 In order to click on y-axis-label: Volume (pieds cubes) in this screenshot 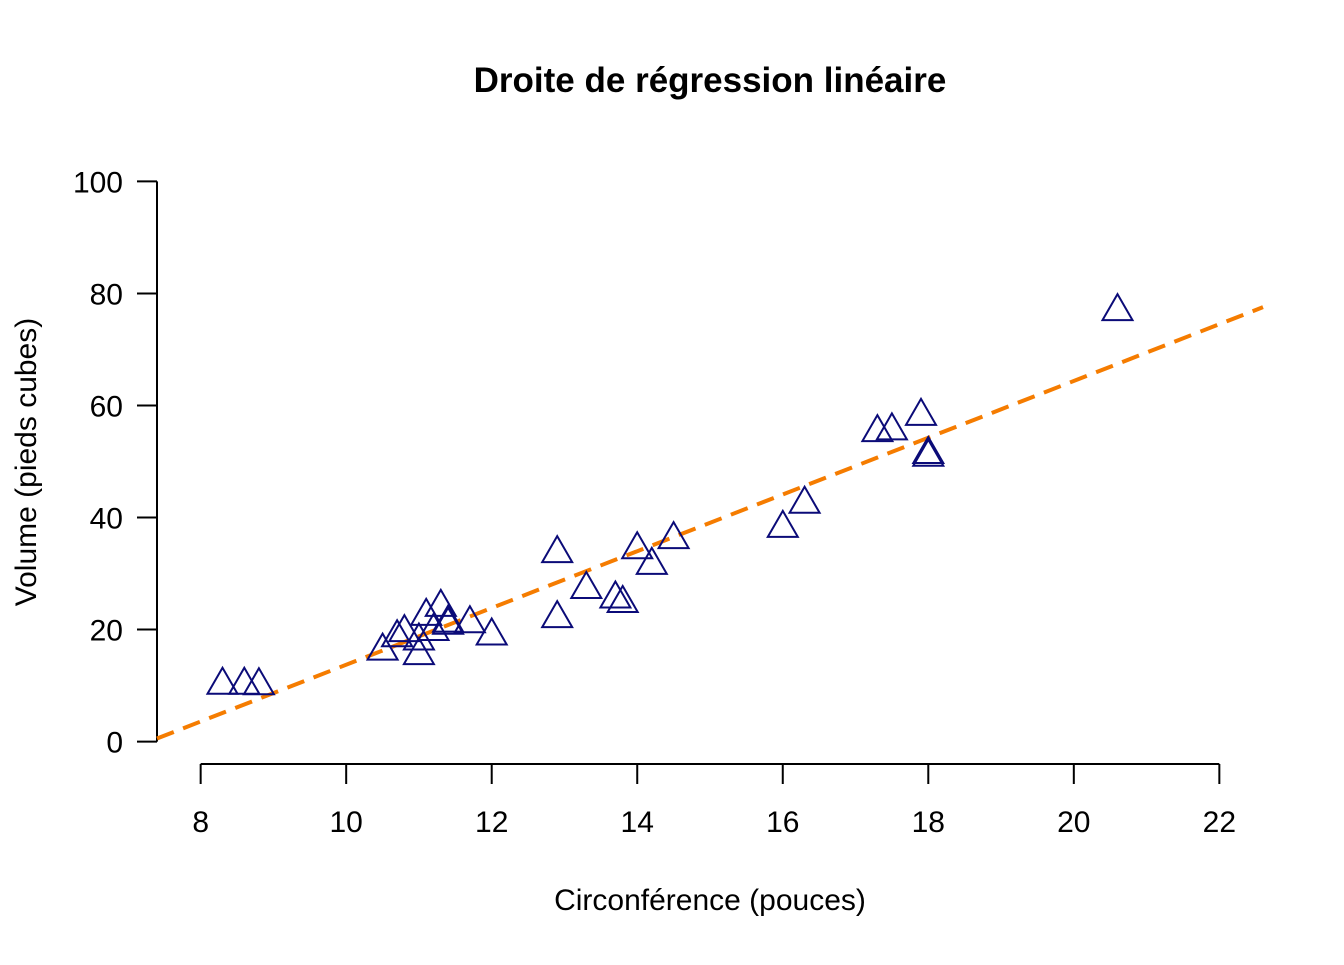, I will do `click(26, 462)`.